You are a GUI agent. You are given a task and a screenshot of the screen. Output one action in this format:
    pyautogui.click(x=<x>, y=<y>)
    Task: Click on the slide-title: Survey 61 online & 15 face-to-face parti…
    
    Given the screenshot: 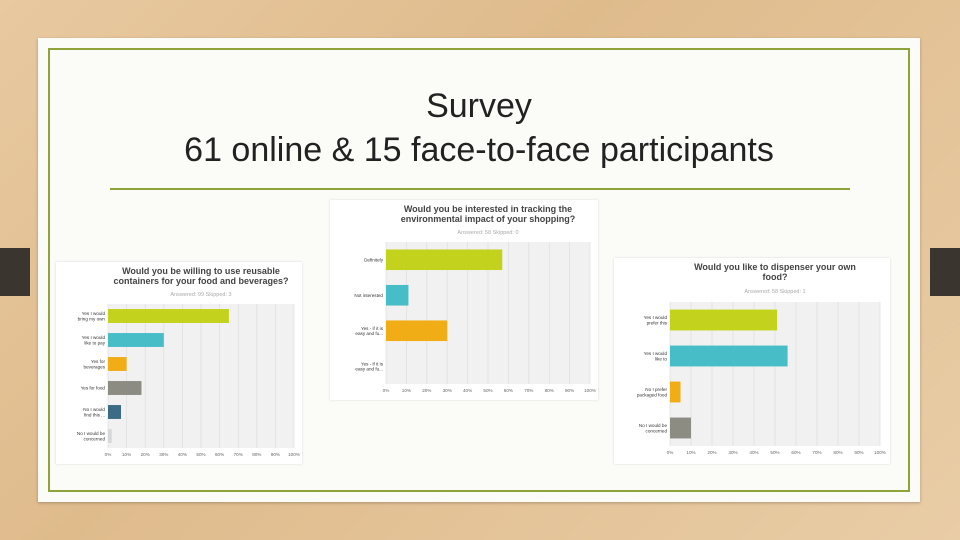 What is the action you would take?
    pyautogui.click(x=479, y=128)
    